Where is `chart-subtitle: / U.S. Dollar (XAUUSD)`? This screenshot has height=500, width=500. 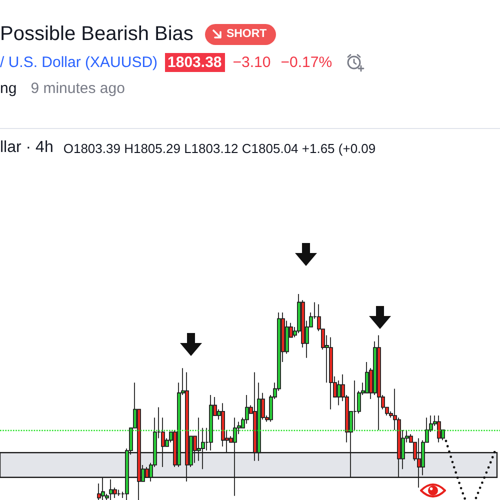 chart-subtitle: / U.S. Dollar (XAUUSD) is located at coordinates (79, 62).